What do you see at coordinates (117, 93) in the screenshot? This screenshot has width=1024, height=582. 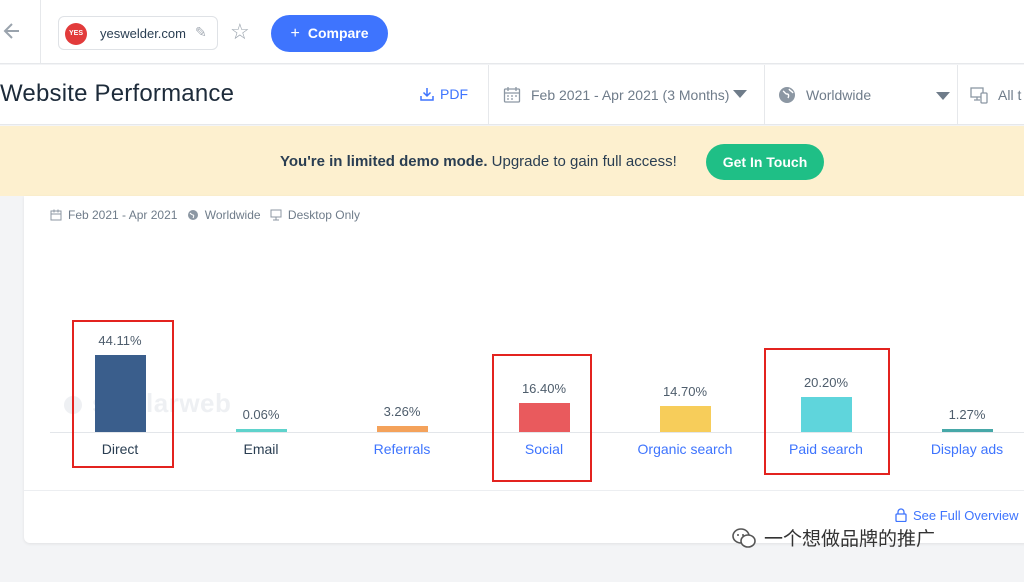 I see `page-title: Website Performance` at bounding box center [117, 93].